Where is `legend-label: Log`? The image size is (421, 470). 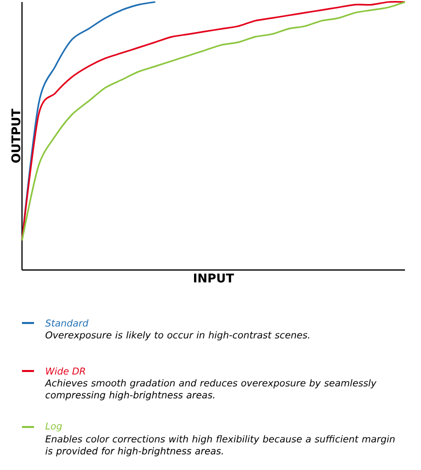
legend-label: Log is located at coordinates (53, 427).